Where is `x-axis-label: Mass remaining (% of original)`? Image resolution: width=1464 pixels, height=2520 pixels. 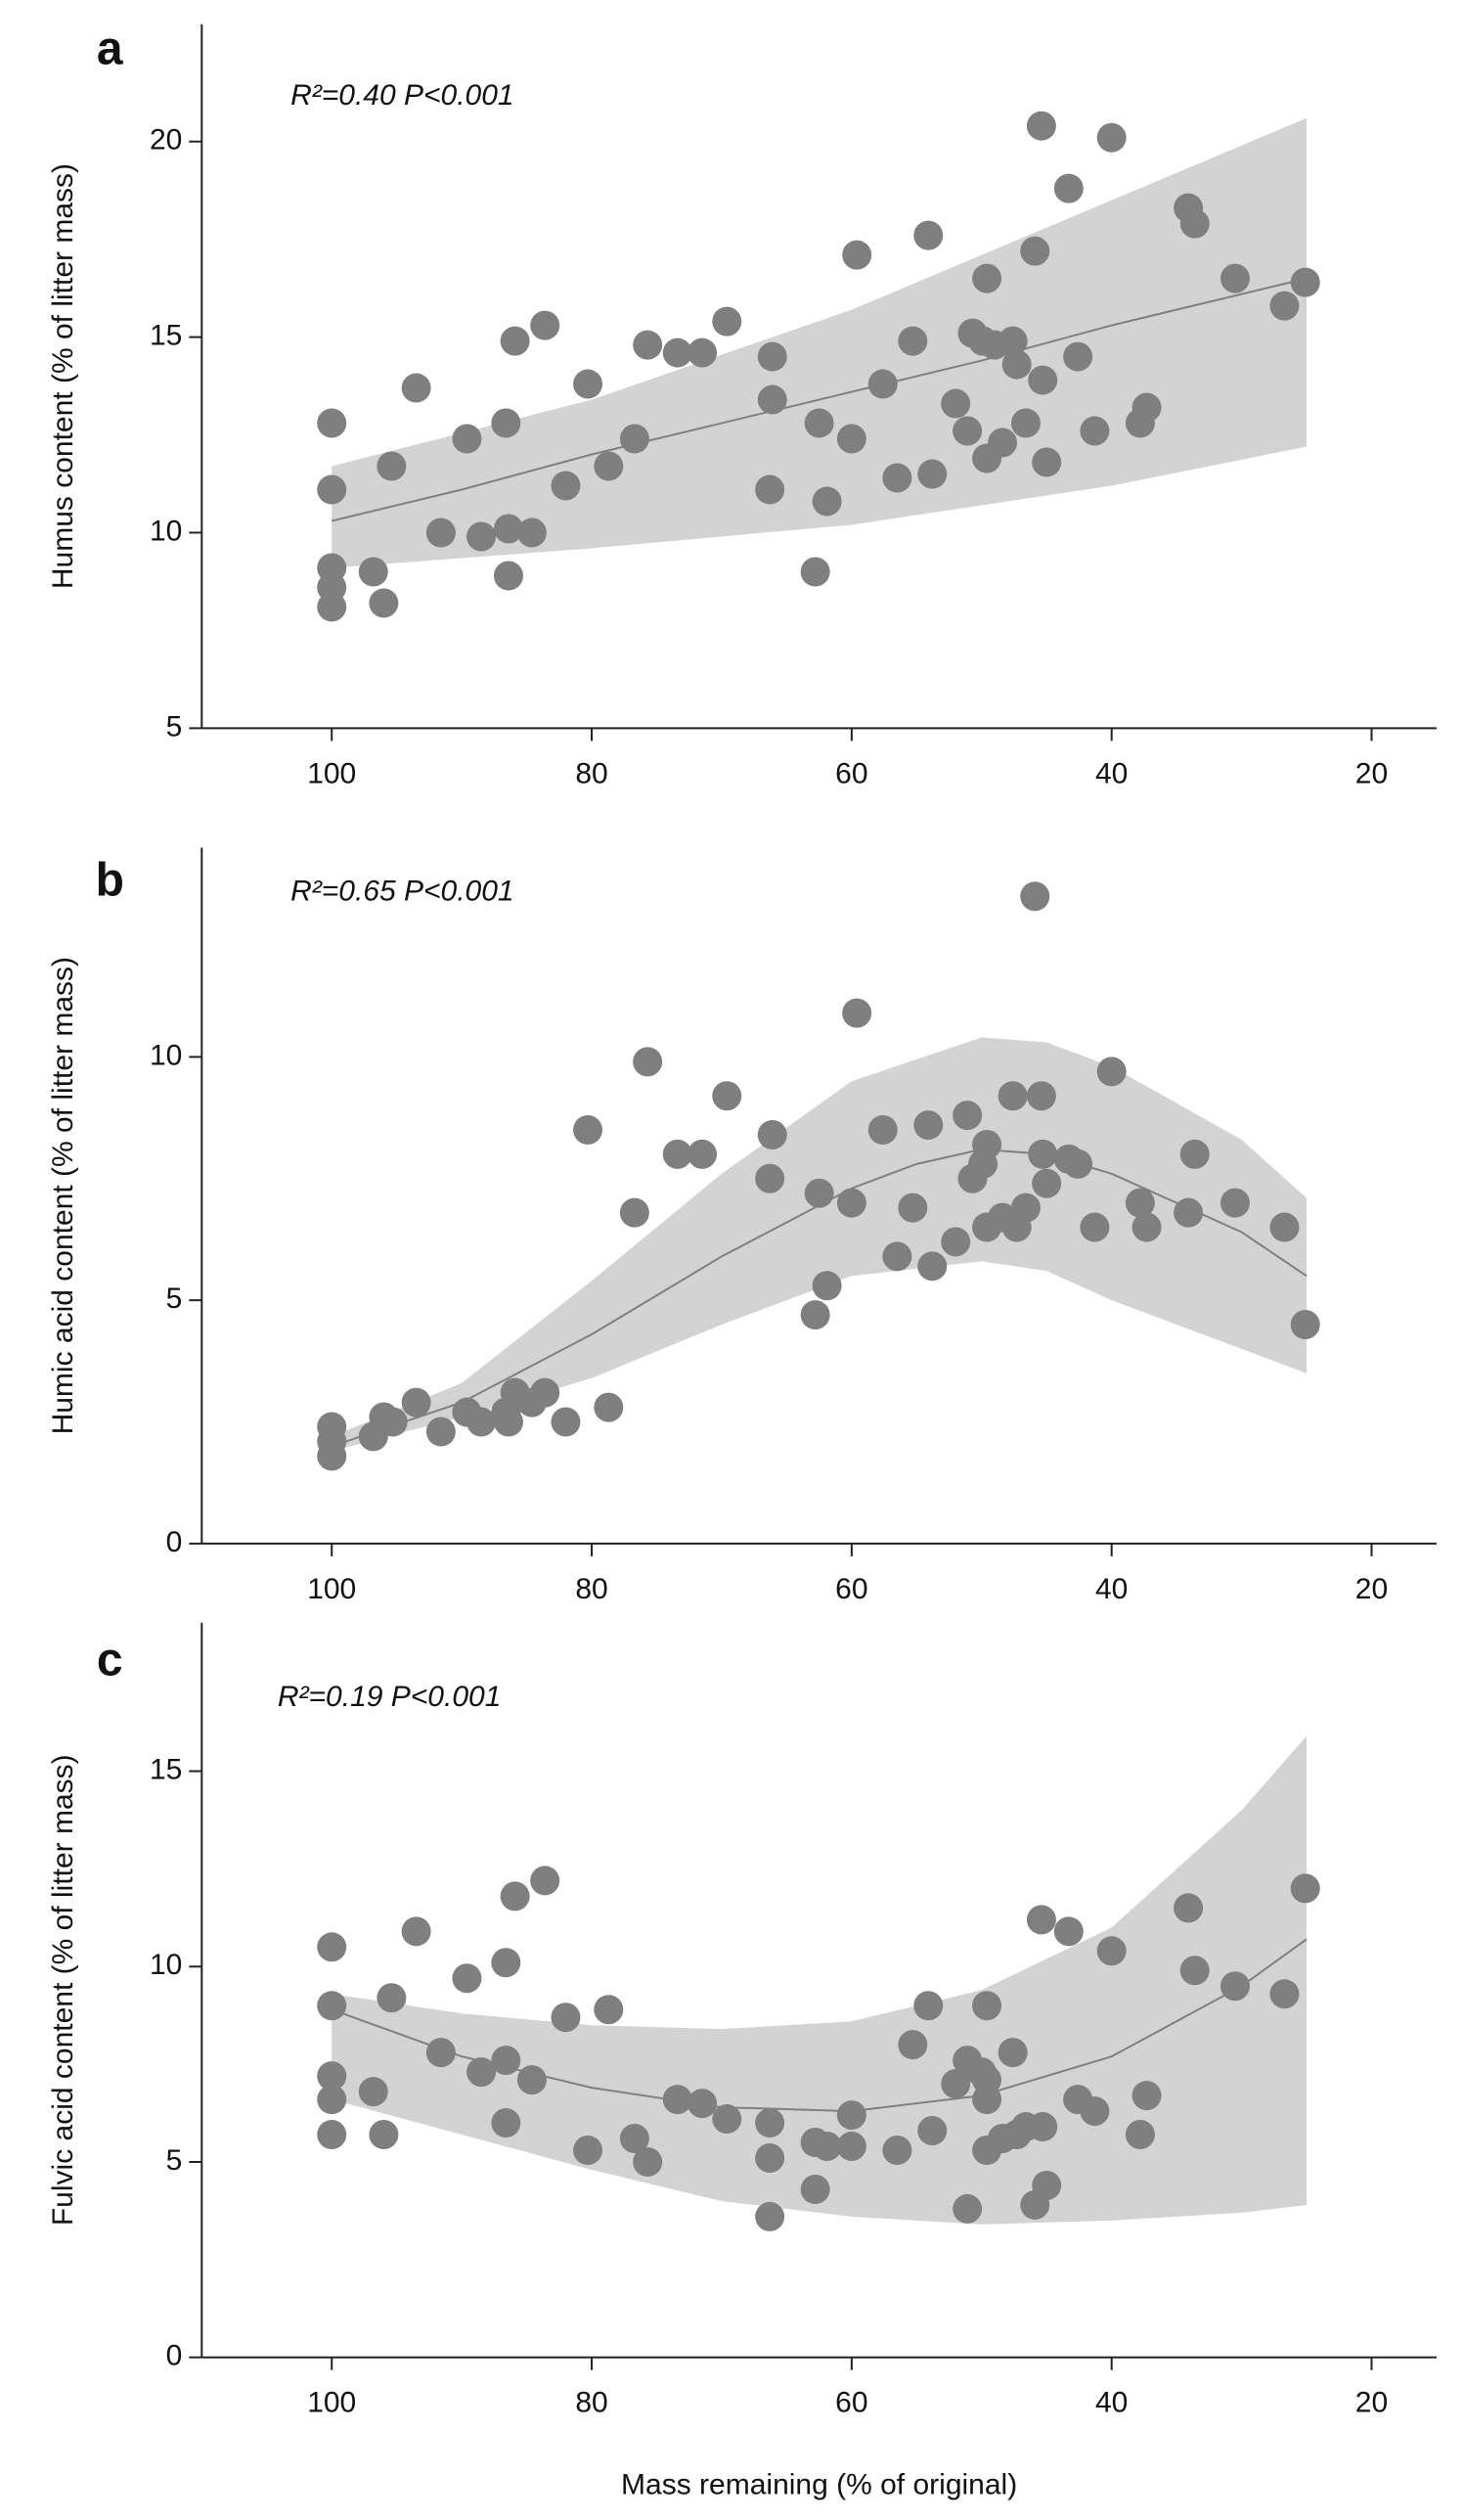 x-axis-label: Mass remaining (% of original) is located at coordinates (819, 2485).